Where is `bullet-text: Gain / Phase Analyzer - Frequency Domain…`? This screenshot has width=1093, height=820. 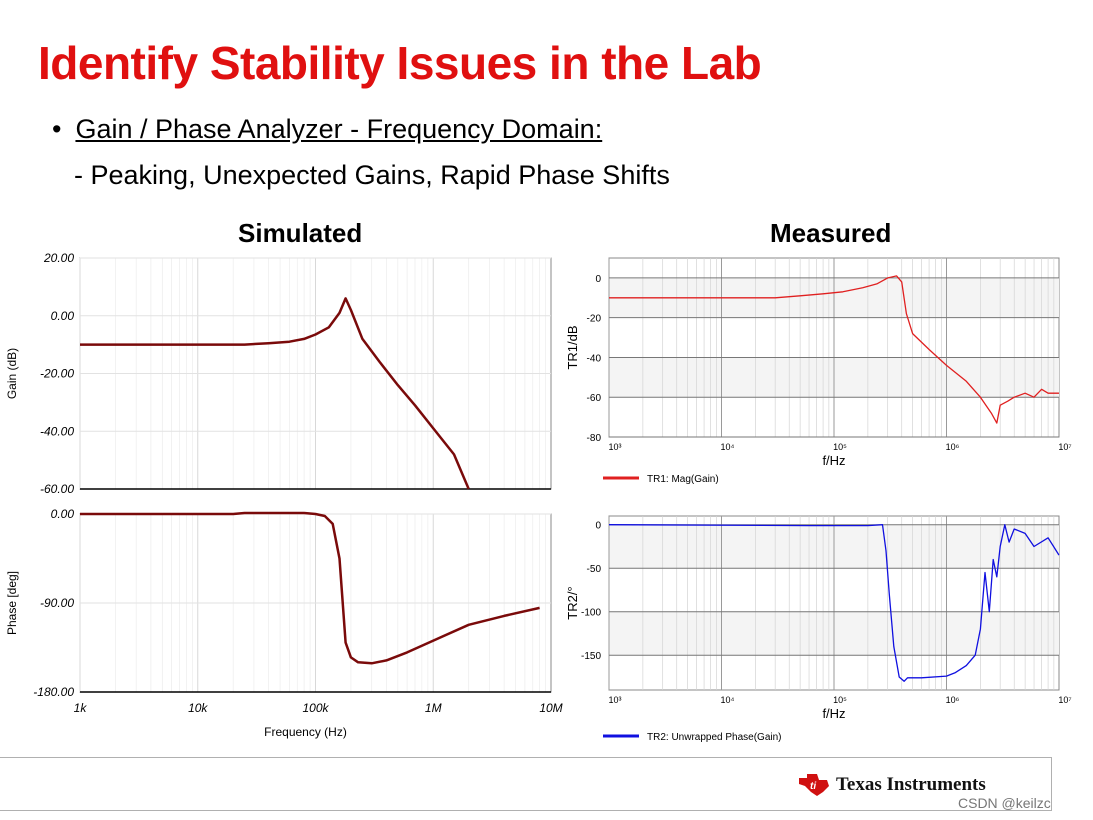 bullet-text: Gain / Phase Analyzer - Frequency Domain… is located at coordinates (339, 129).